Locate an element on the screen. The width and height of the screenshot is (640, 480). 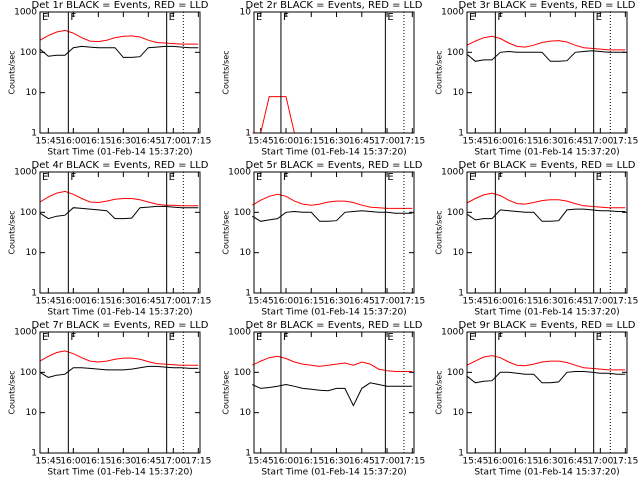
panel-title: Det 1r BLACK = Events, RED = LLD is located at coordinates (120, 5).